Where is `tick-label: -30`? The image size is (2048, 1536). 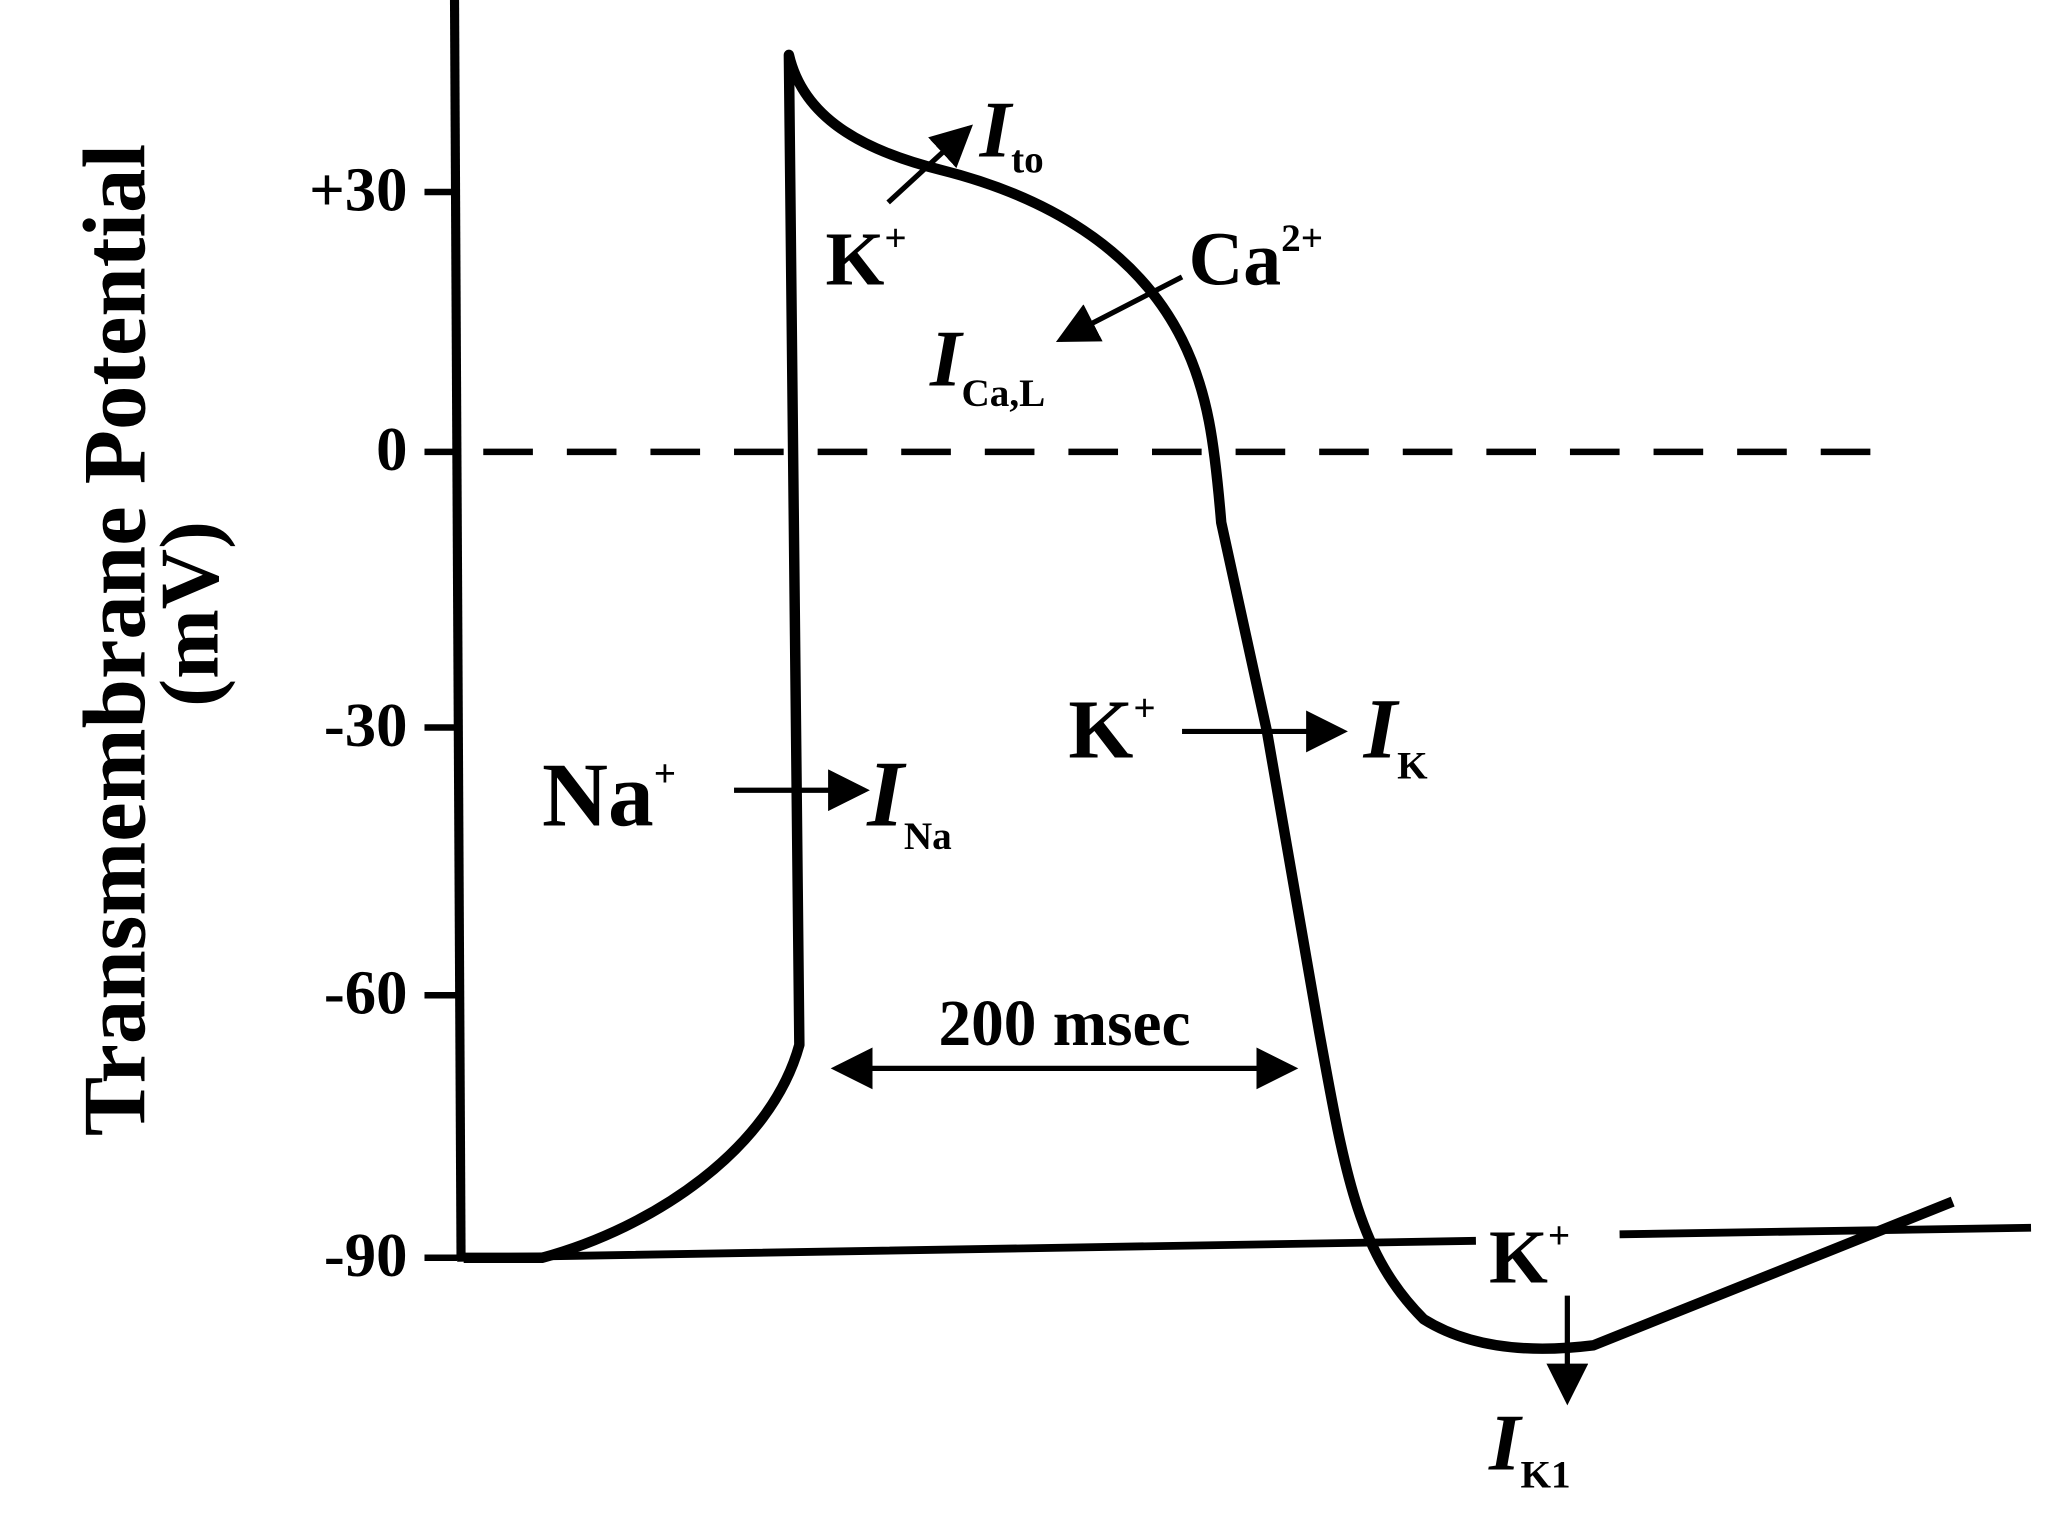 tick-label: -30 is located at coordinates (366, 725).